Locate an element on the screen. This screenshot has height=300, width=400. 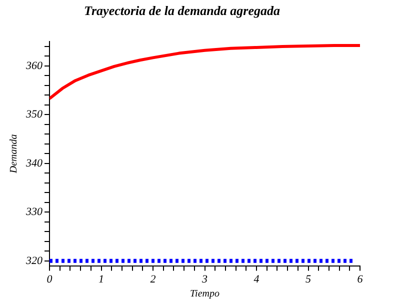
x-tick-label: 4 is located at coordinates (257, 279).